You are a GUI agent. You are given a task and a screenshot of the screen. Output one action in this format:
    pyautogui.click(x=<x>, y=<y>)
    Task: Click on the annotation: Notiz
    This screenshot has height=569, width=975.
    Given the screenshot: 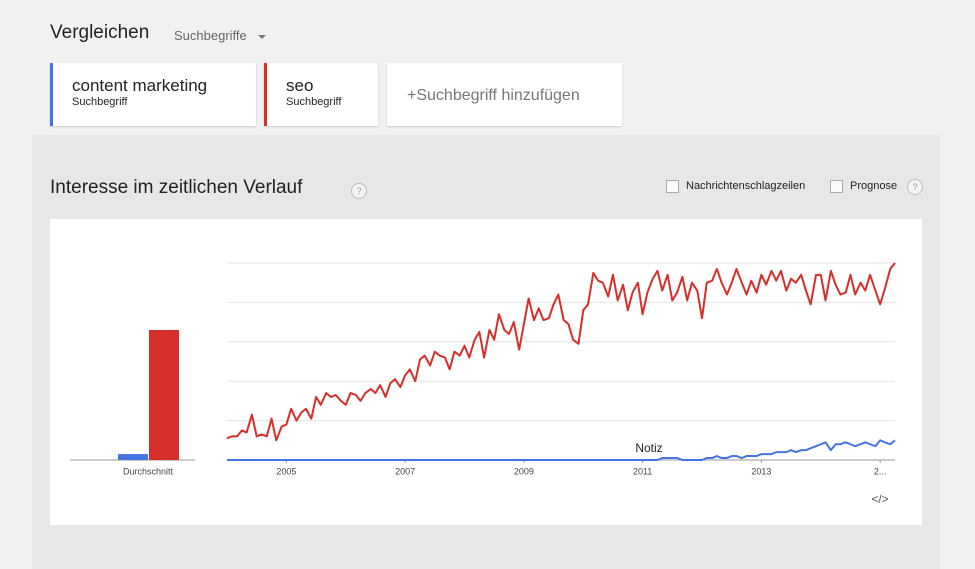 What is the action you would take?
    pyautogui.click(x=648, y=448)
    